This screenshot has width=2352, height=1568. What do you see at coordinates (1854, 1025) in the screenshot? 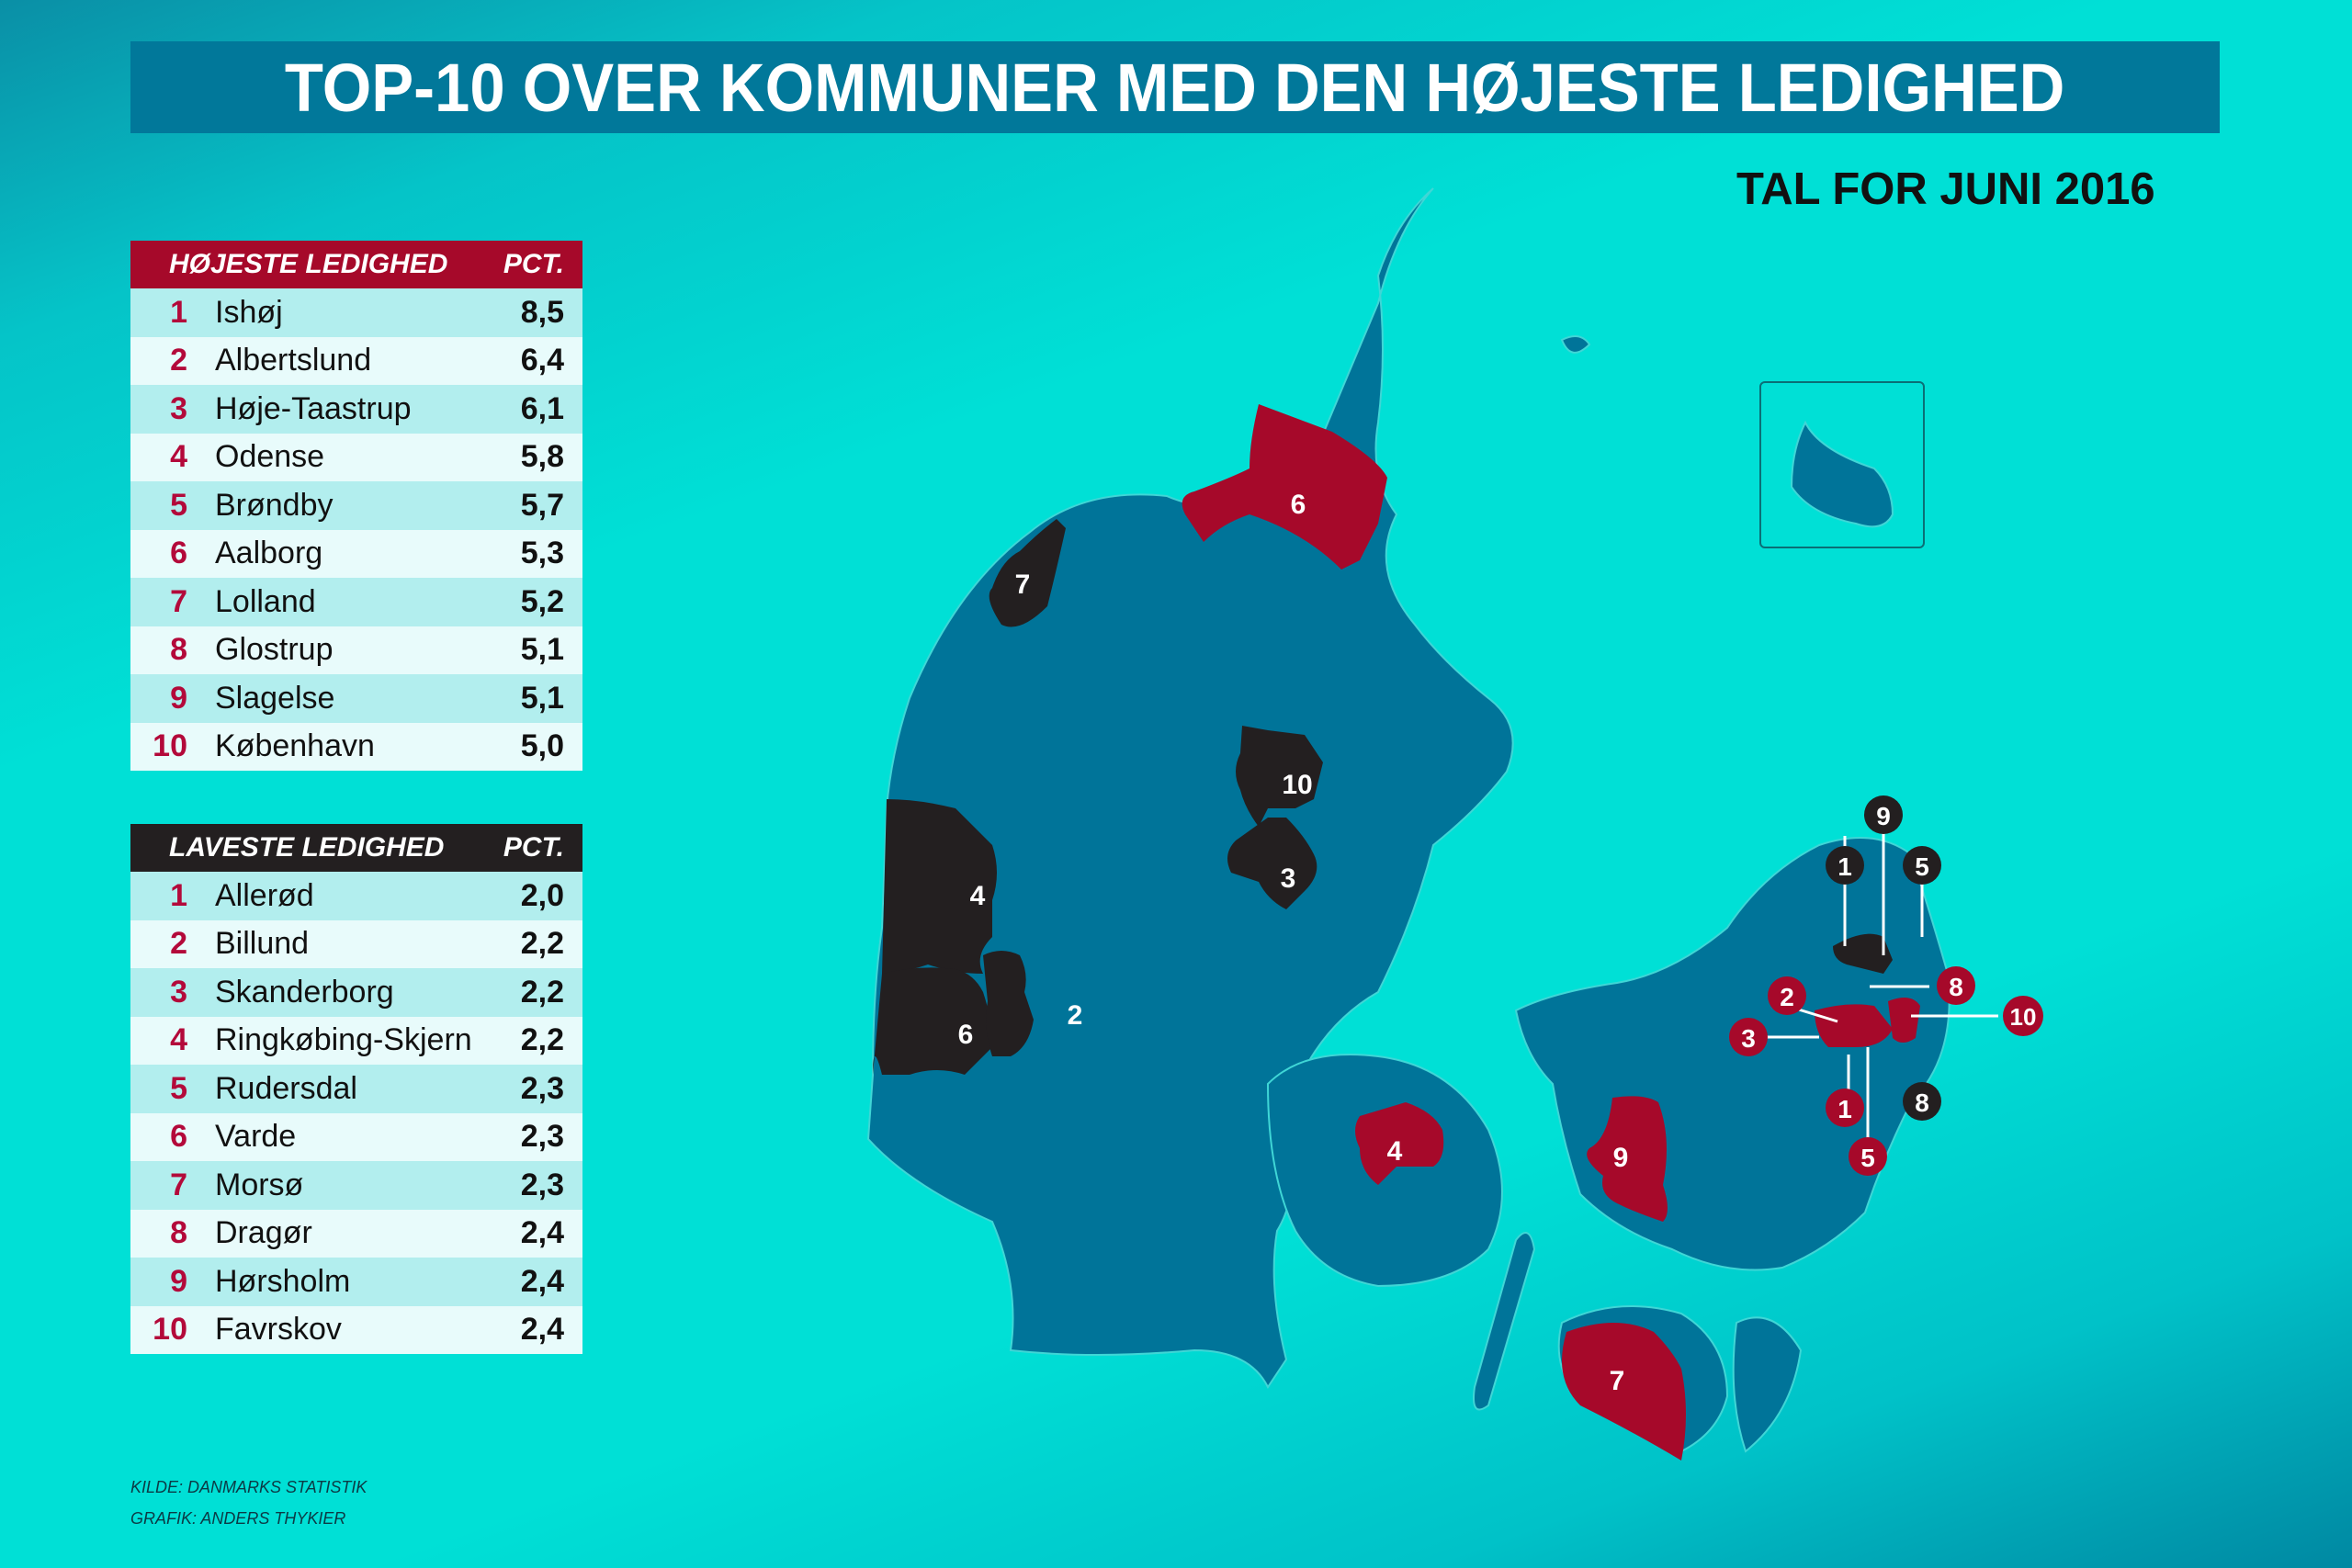
I see `region-copenhagen-west` at bounding box center [1854, 1025].